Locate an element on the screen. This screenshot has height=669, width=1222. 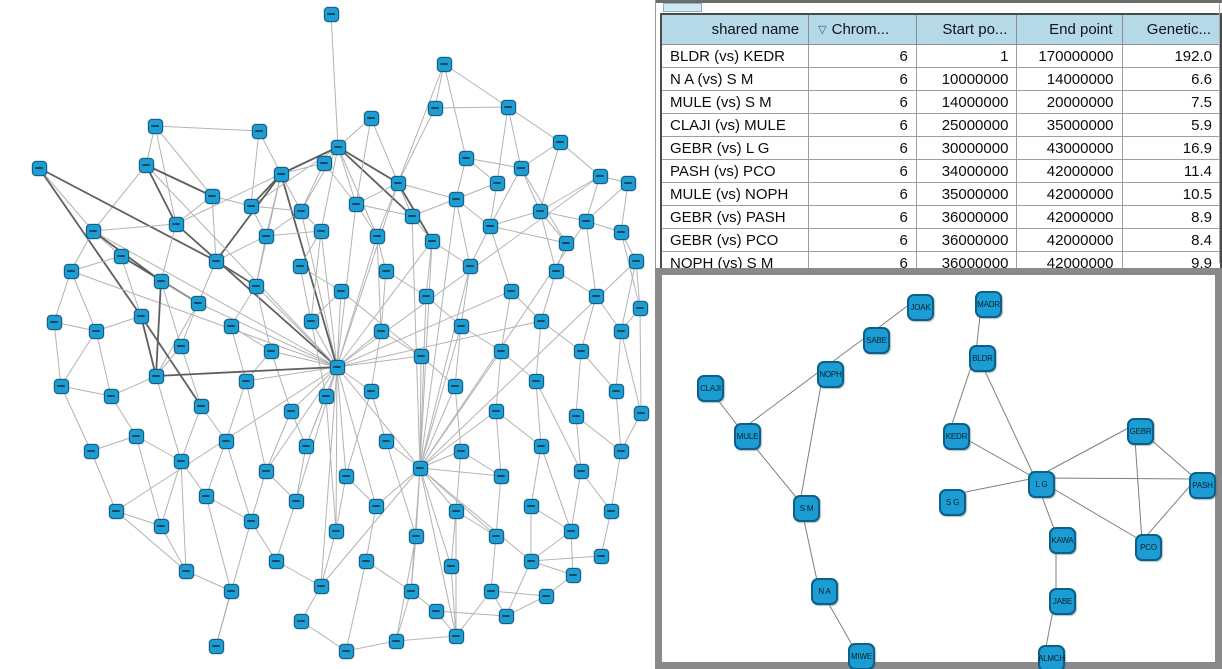
node-gebr: GEBR is located at coordinates (1140, 431).